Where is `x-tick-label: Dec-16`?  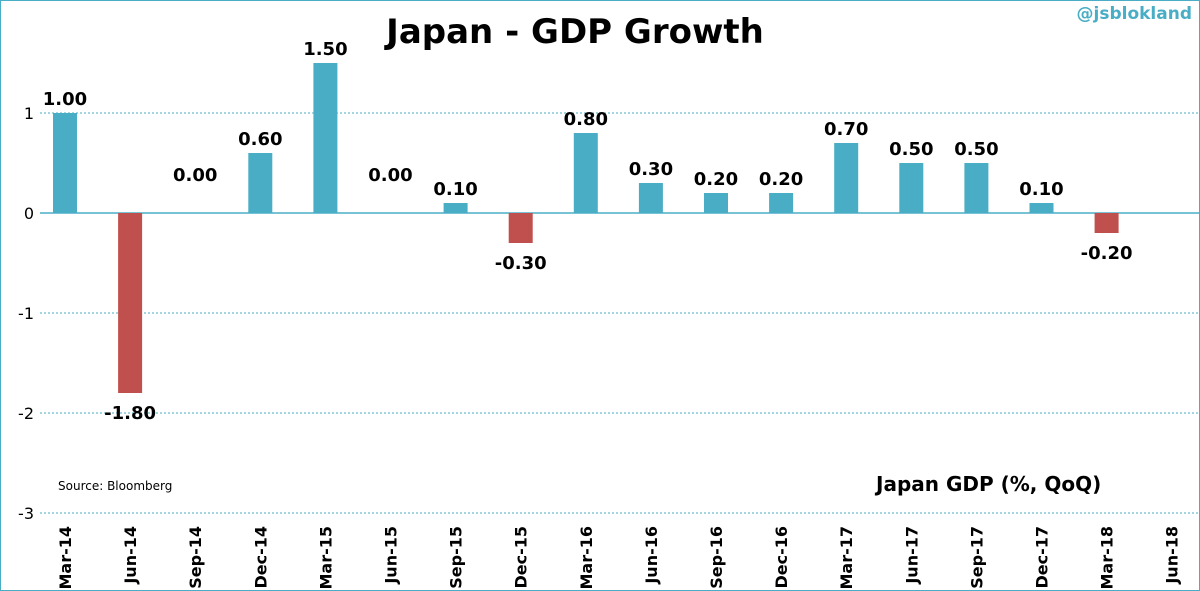 x-tick-label: Dec-16 is located at coordinates (781, 557).